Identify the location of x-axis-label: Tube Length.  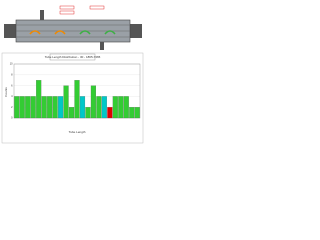
(77, 132).